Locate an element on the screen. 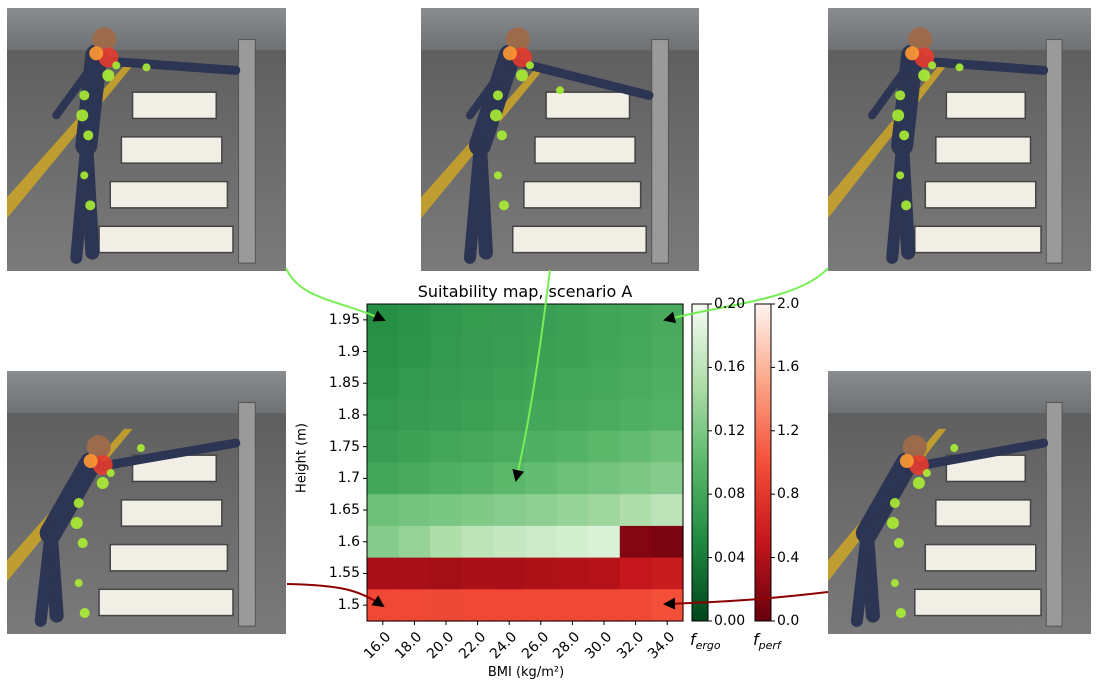  arrow-top-center is located at coordinates (531, 375).